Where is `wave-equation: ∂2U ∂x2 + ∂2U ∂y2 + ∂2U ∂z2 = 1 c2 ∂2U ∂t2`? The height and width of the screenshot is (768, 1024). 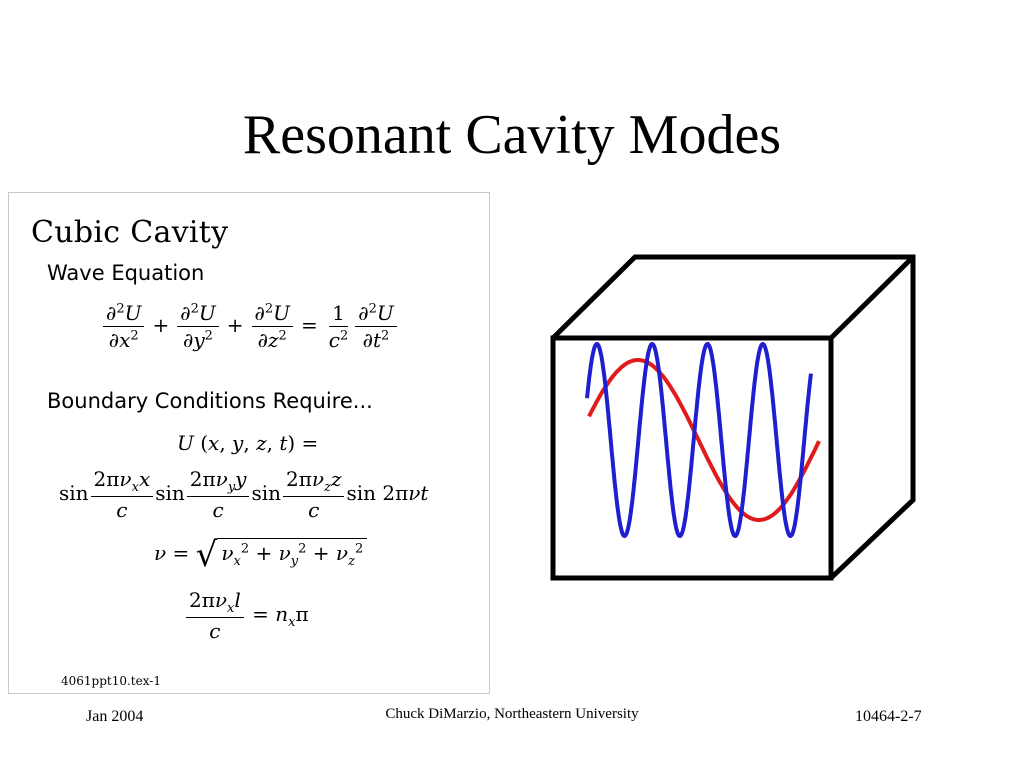
wave-equation: ∂2U ∂x2 + ∂2U ∂y2 + ∂2U ∂z2 = 1 c2 ∂2U ∂t2 is located at coordinates (250, 326).